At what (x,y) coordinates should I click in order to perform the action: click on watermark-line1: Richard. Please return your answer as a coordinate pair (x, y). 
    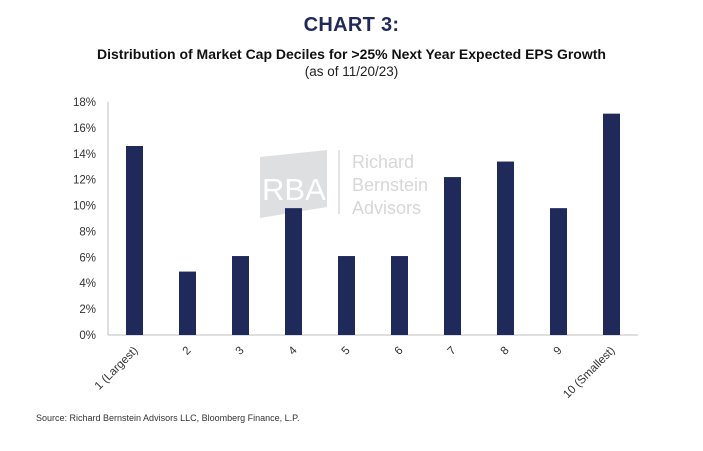
    Looking at the image, I should click on (383, 162).